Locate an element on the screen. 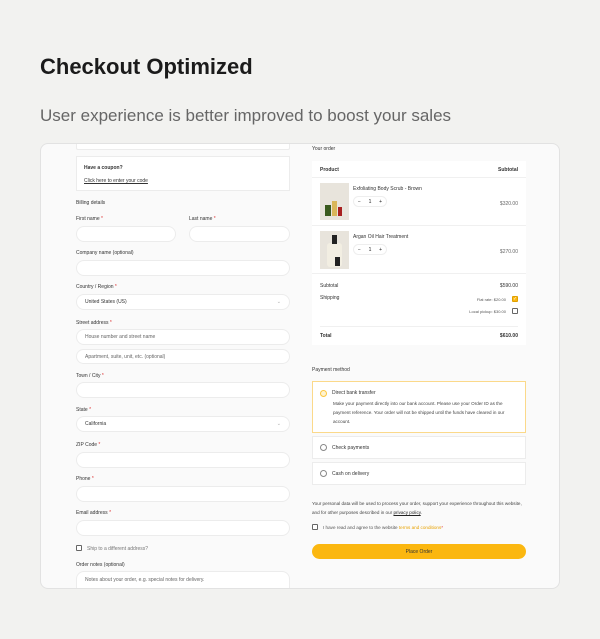  terms-checkbox is located at coordinates (315, 527).